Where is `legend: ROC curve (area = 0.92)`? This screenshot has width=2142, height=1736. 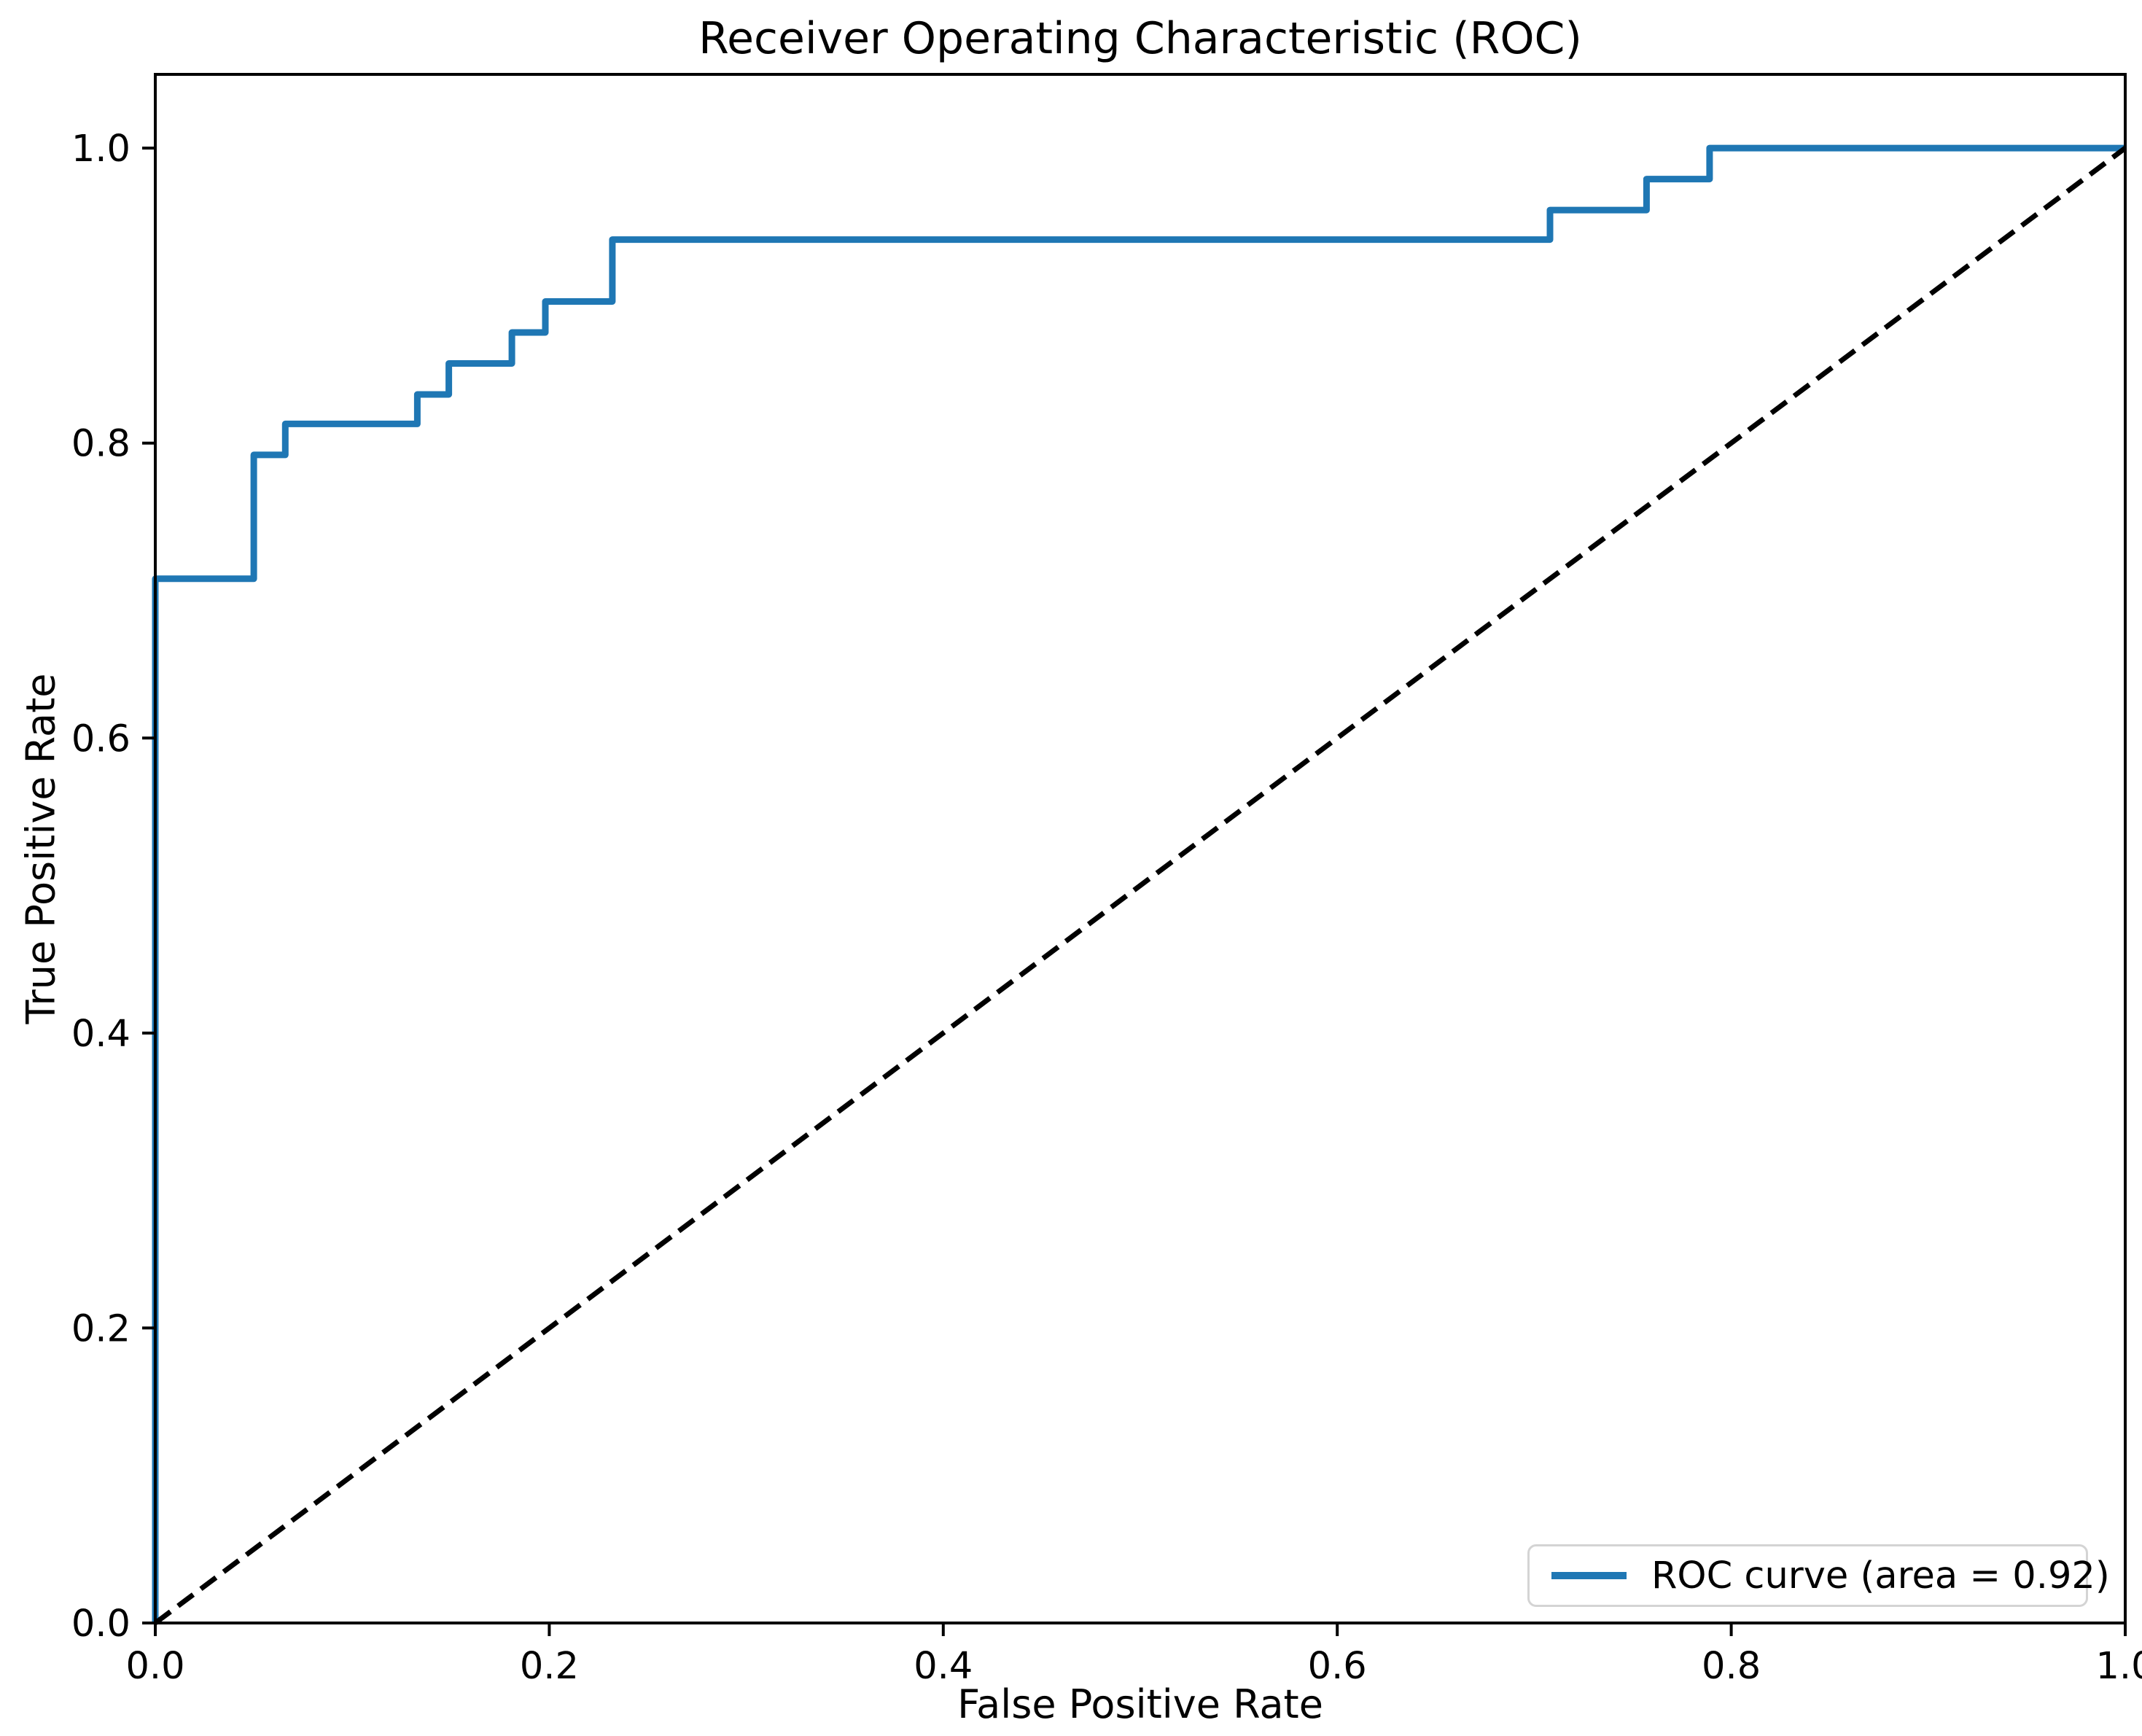 legend: ROC curve (area = 0.92) is located at coordinates (1818, 1575).